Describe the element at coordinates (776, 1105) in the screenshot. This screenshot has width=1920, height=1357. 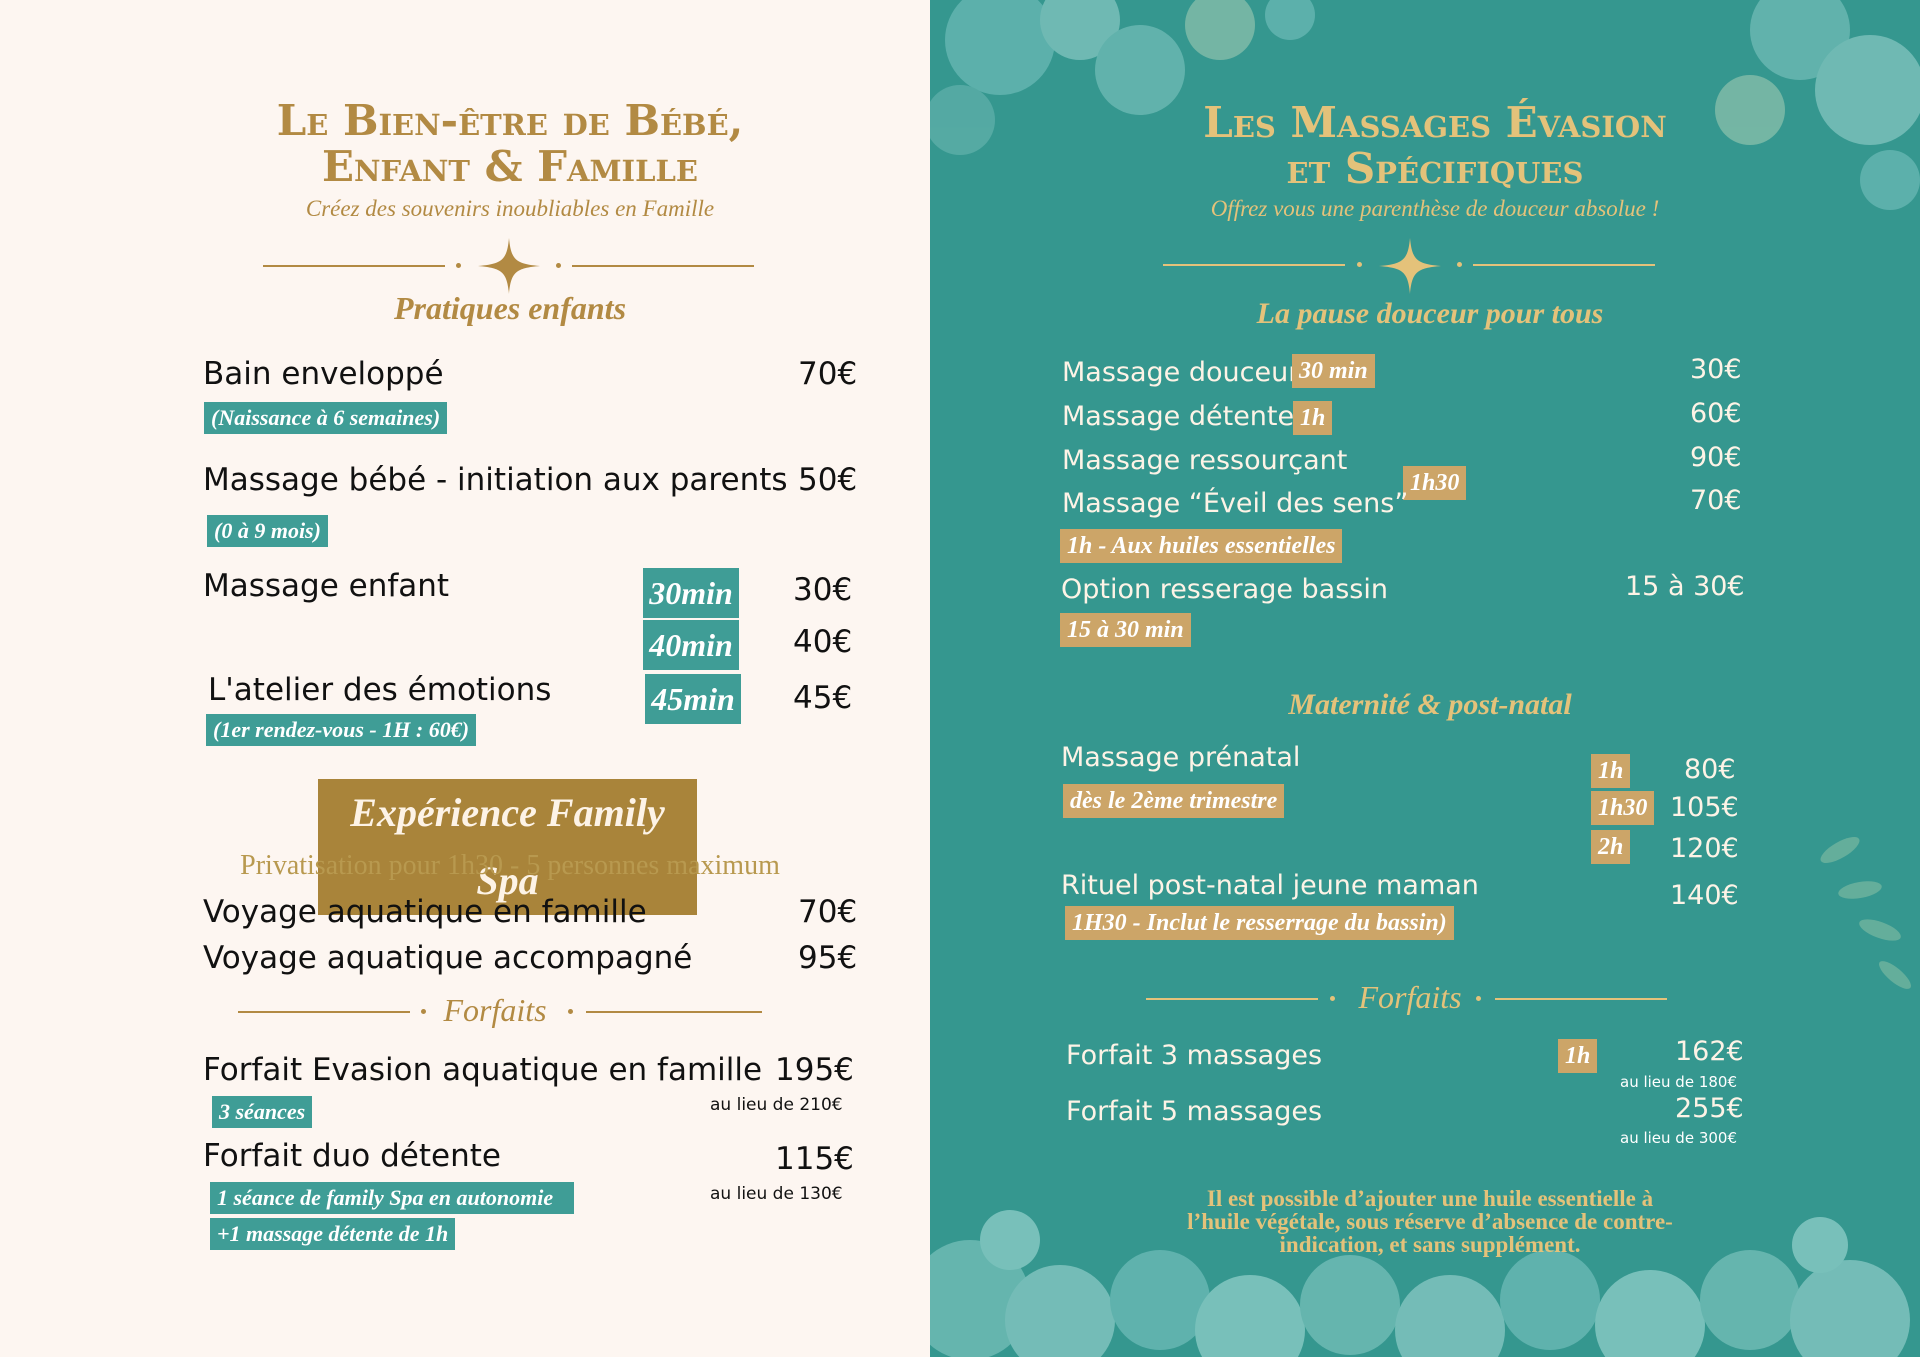
I see `forfait-evasion-was: au lieu de 210€` at that location.